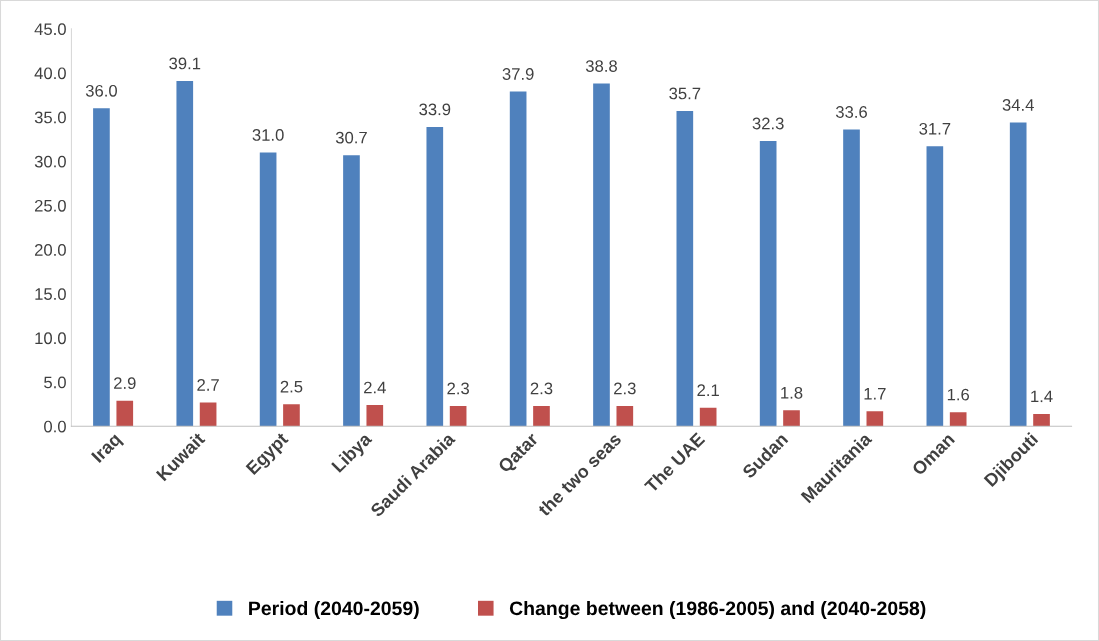  Describe the element at coordinates (792, 392) in the screenshot. I see `data-label: 1.8` at that location.